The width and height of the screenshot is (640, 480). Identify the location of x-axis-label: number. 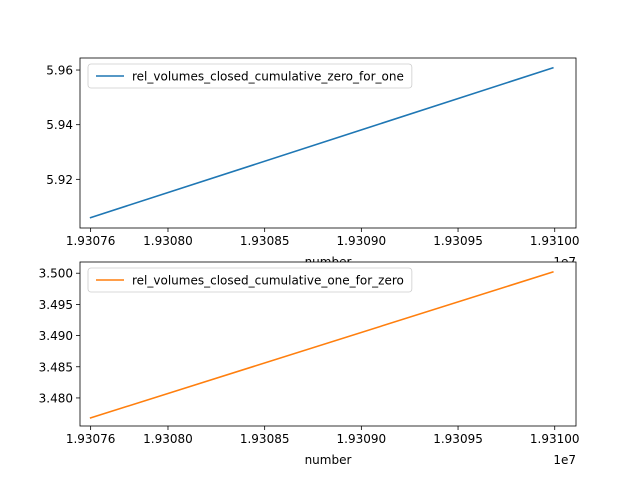
(328, 460).